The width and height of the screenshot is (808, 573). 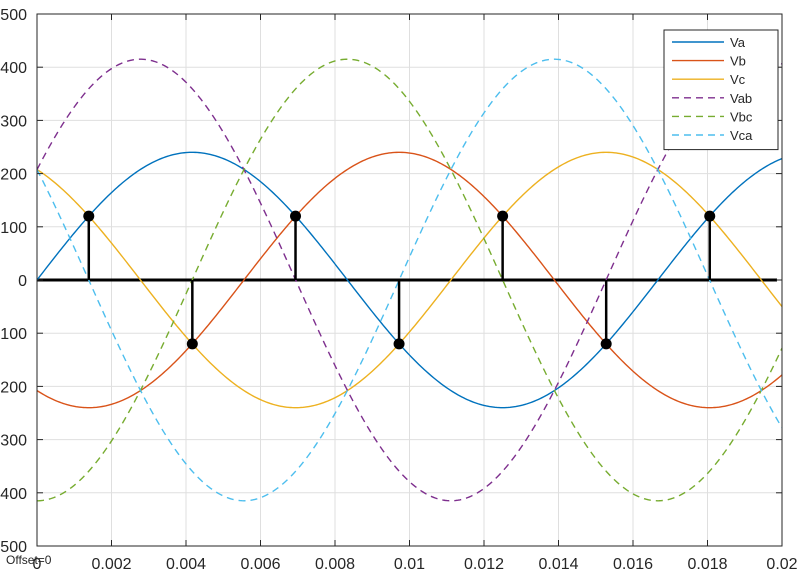 What do you see at coordinates (741, 135) in the screenshot?
I see `legend-label-vca: Vca` at bounding box center [741, 135].